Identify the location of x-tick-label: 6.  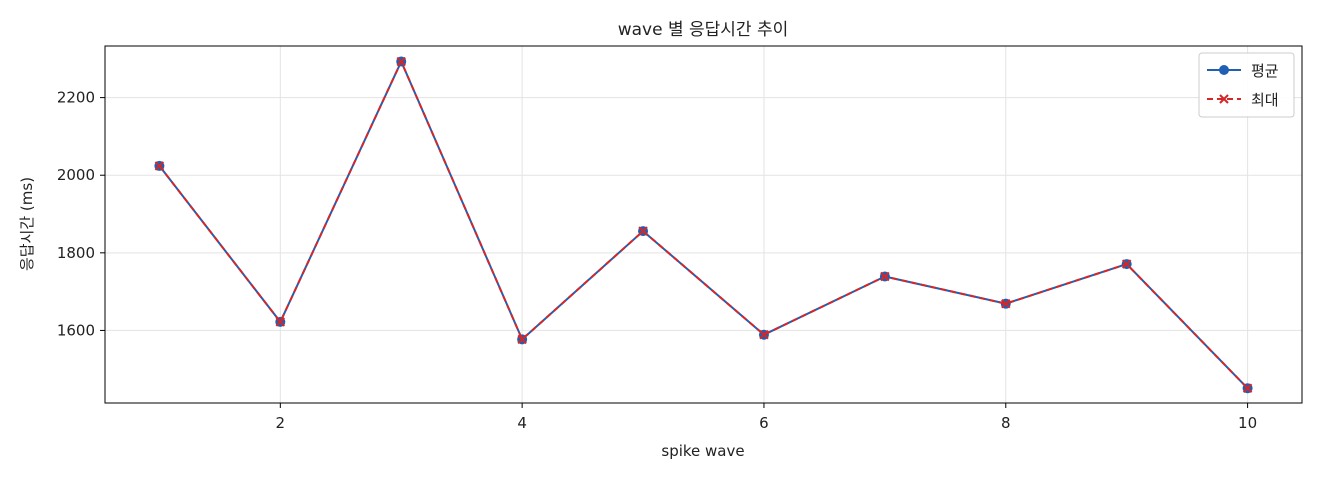
(764, 423).